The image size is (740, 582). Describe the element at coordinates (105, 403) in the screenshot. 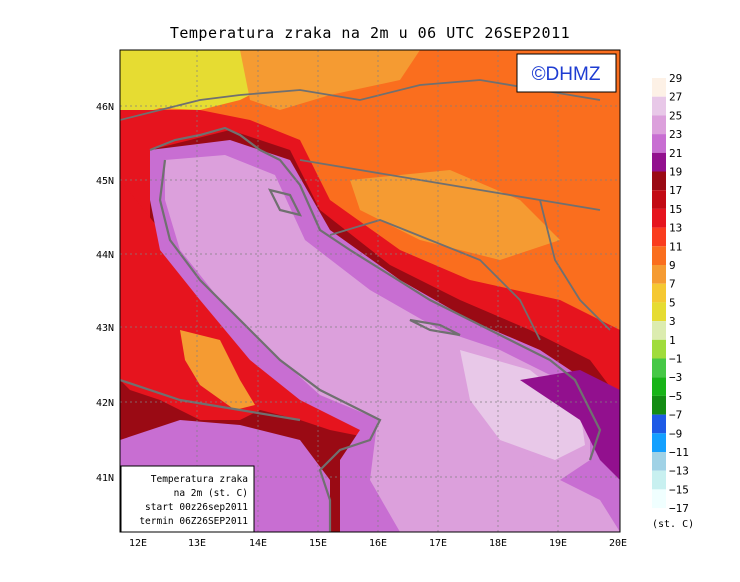

I see `lat-label: 42N` at that location.